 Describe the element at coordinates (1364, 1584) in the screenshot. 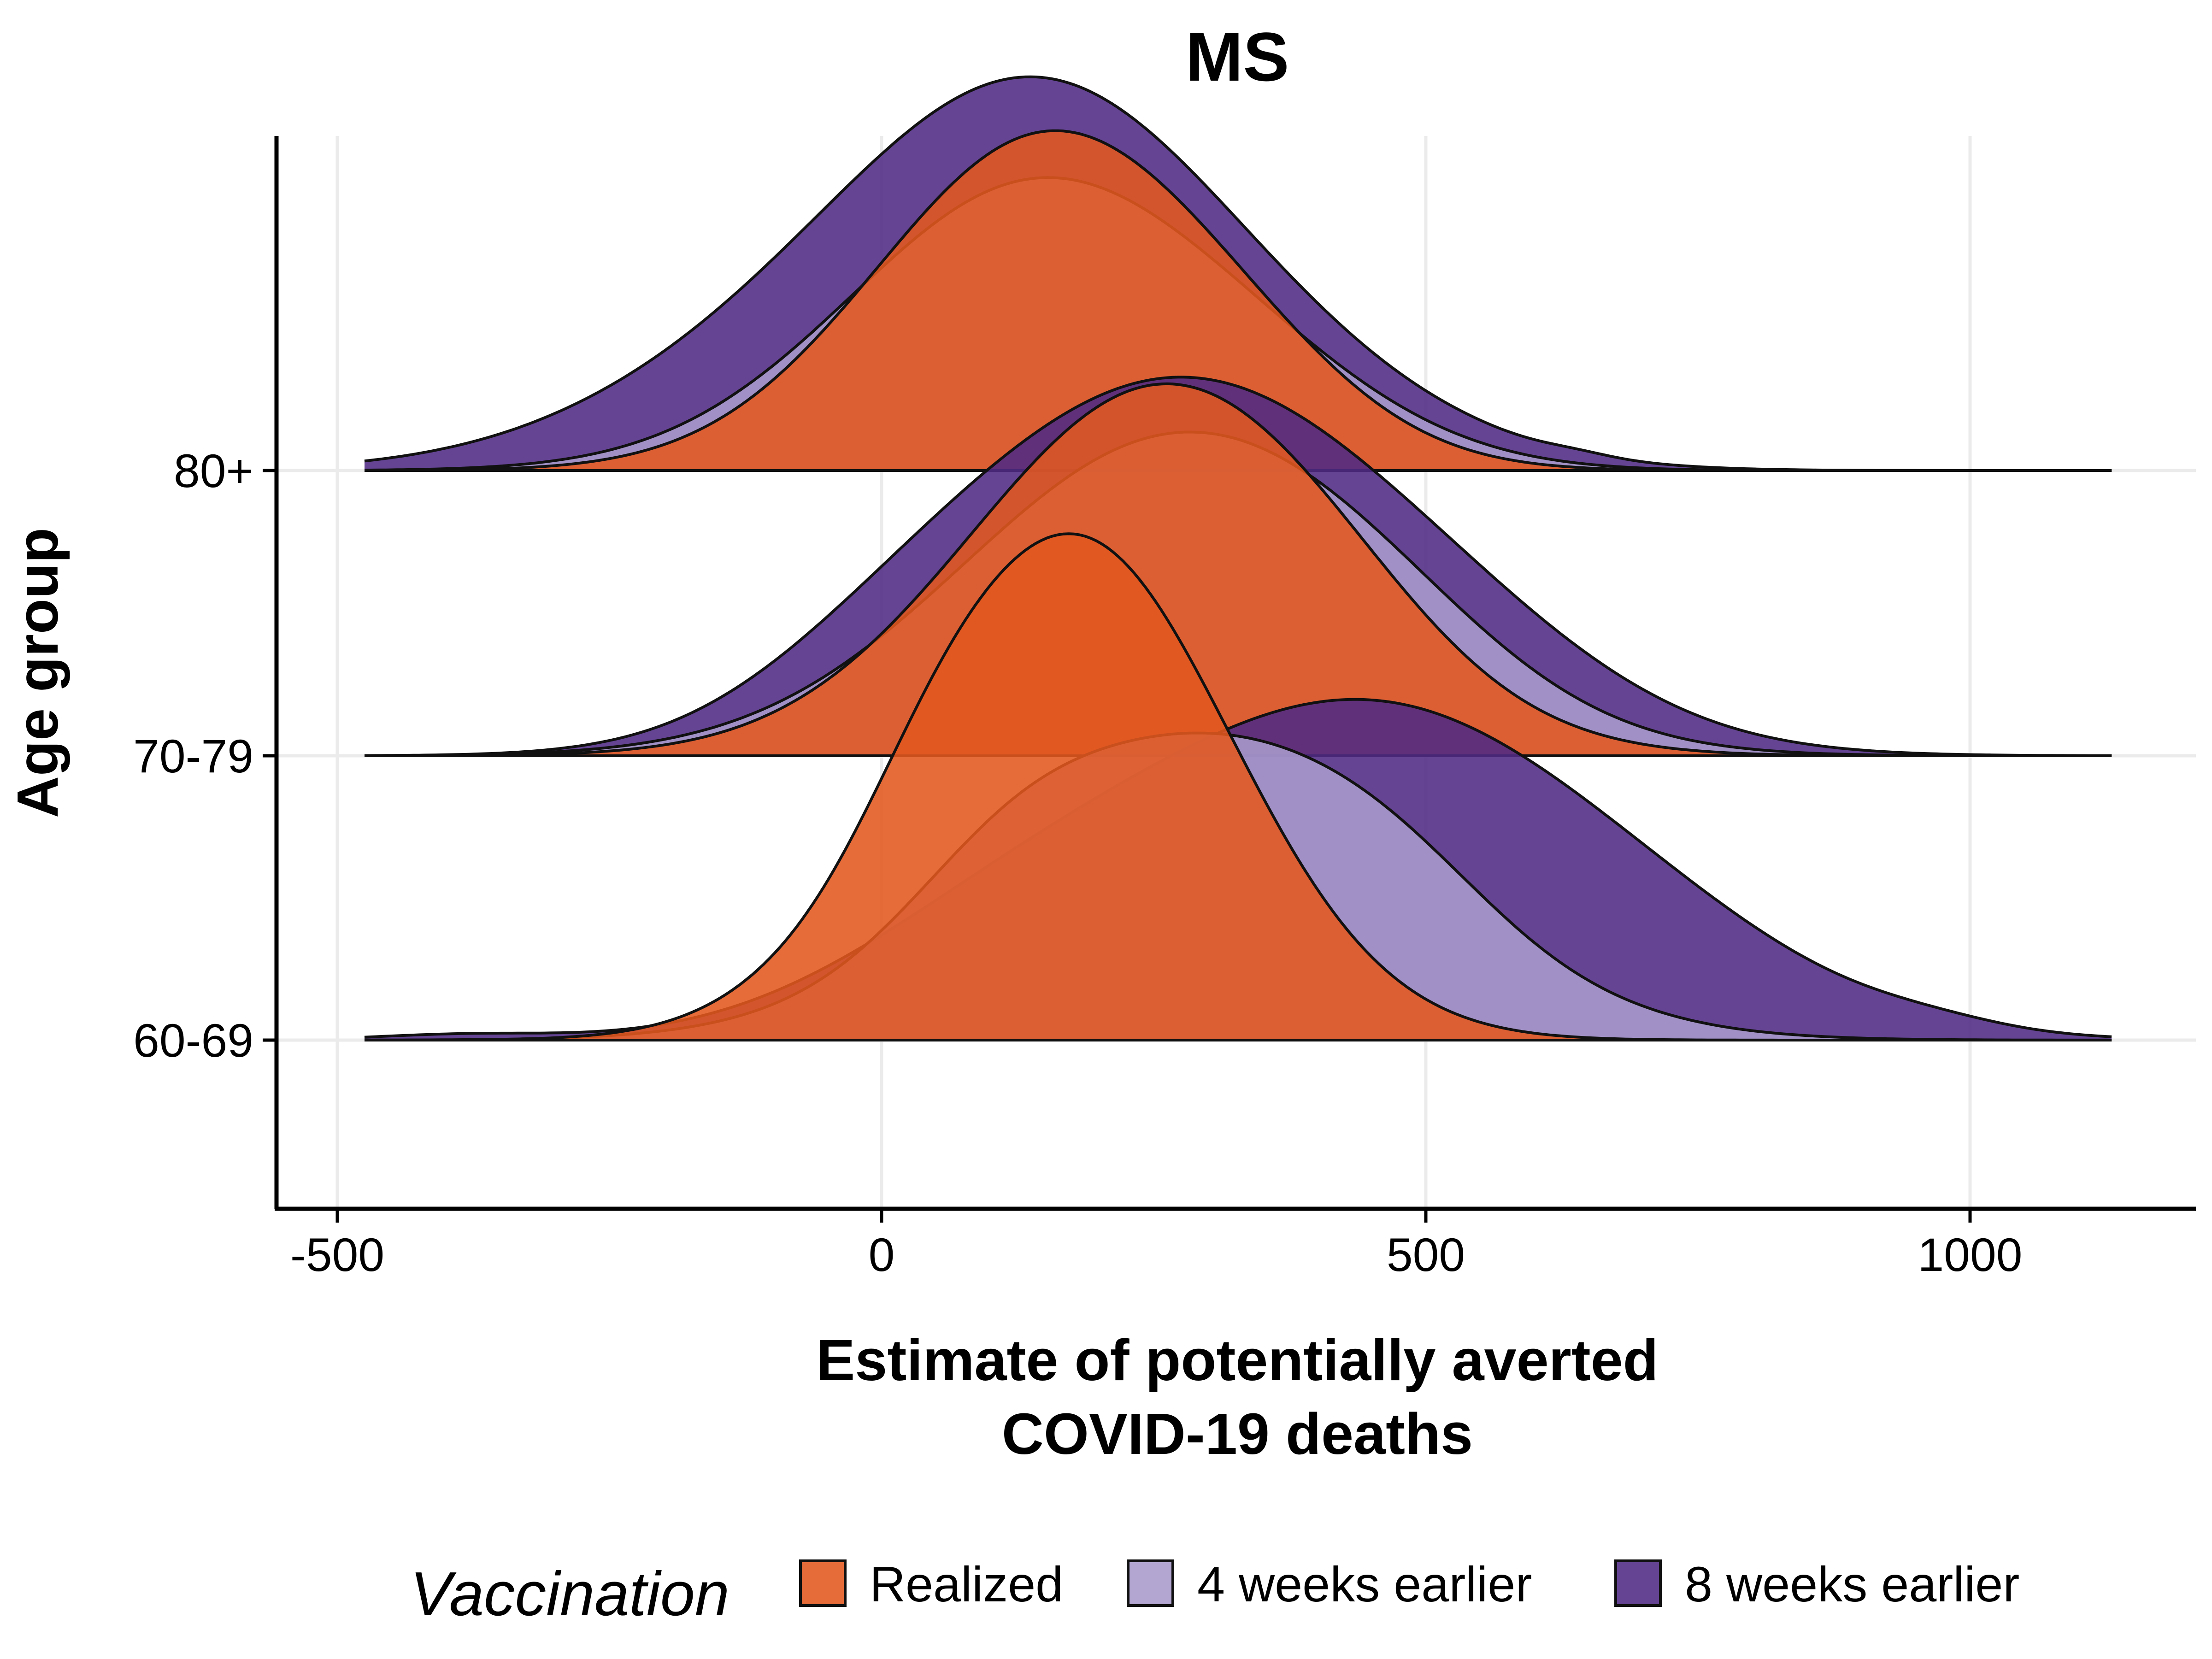

I see `legend-label-4-weeks-earlier: 4 weeks earlier` at that location.